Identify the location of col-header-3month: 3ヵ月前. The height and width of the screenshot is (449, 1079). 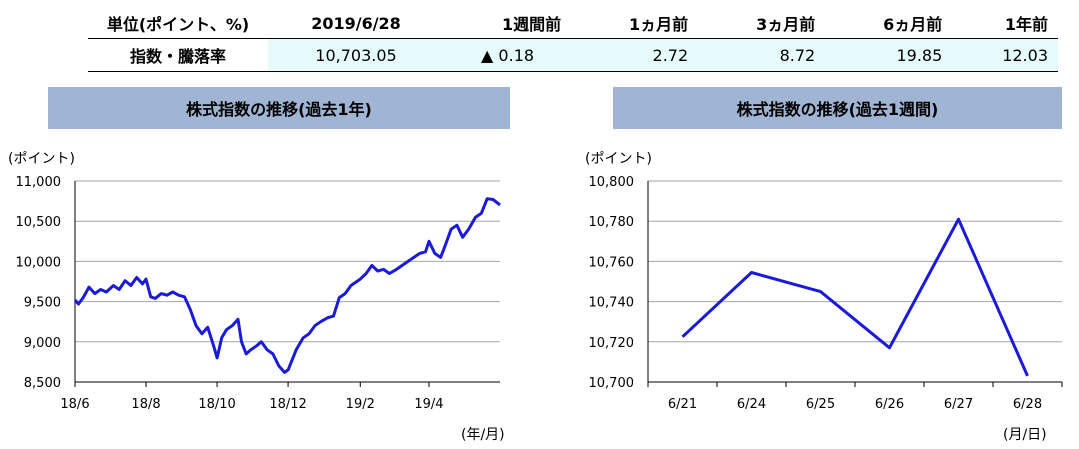
(786, 24).